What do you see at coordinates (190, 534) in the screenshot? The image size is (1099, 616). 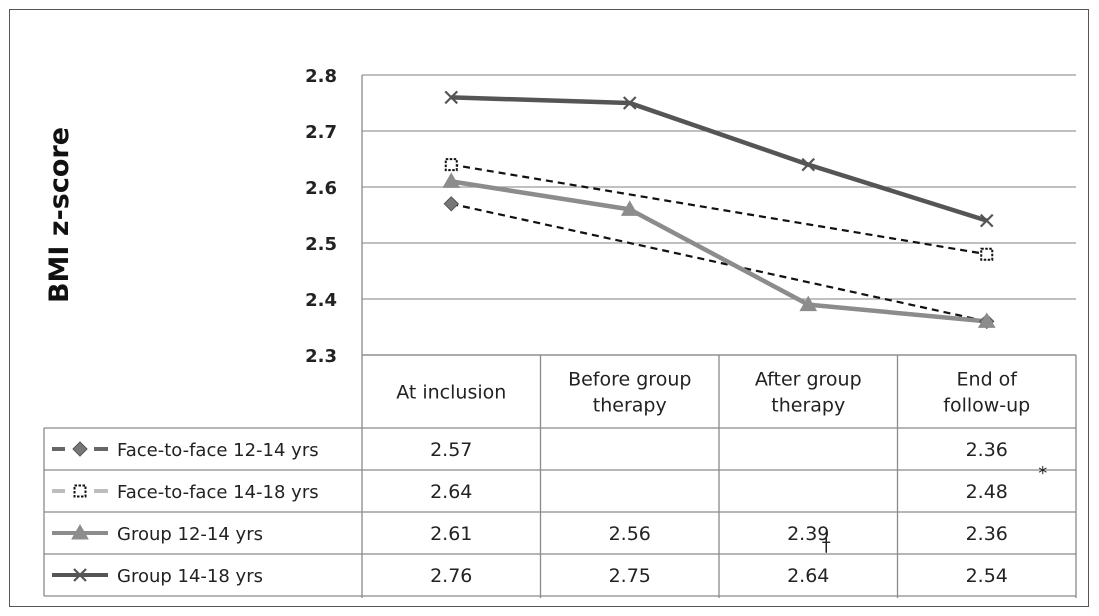 I see `legend-label: Group 12-14 yrs` at bounding box center [190, 534].